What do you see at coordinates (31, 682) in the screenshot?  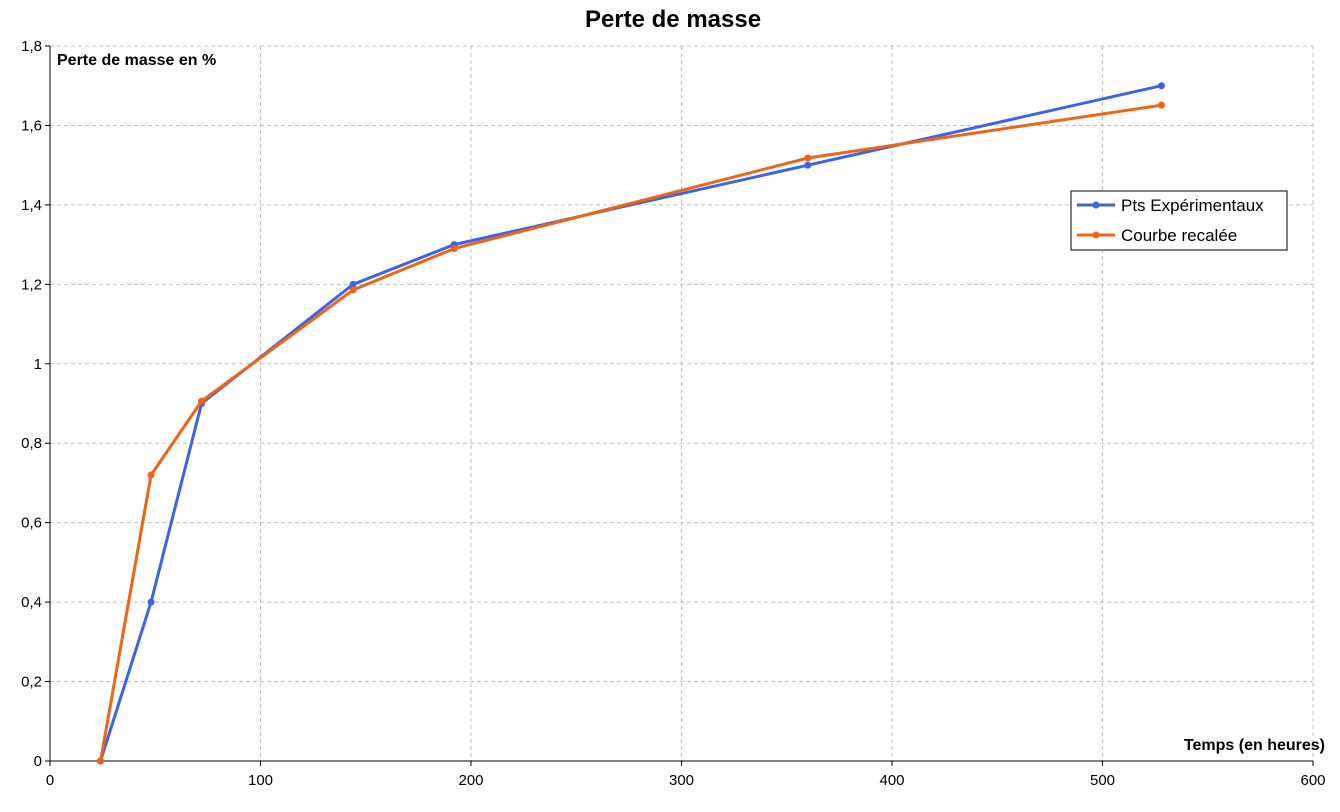 I see `y-tick-label: 0,2` at bounding box center [31, 682].